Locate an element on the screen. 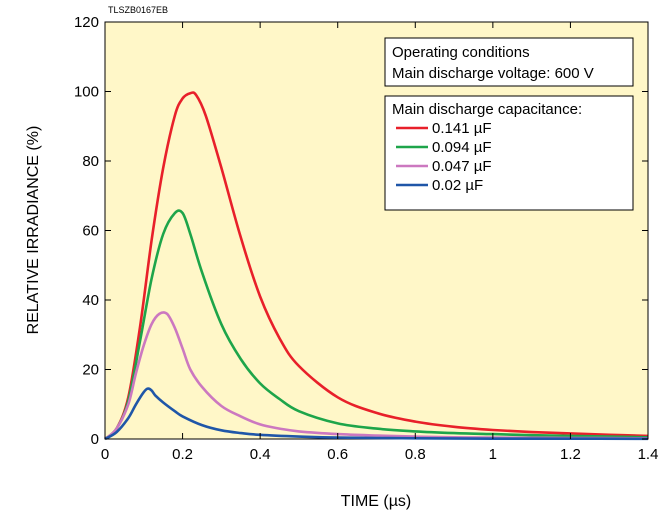 The height and width of the screenshot is (520, 672). conditions-title: Operating conditions is located at coordinates (461, 52).